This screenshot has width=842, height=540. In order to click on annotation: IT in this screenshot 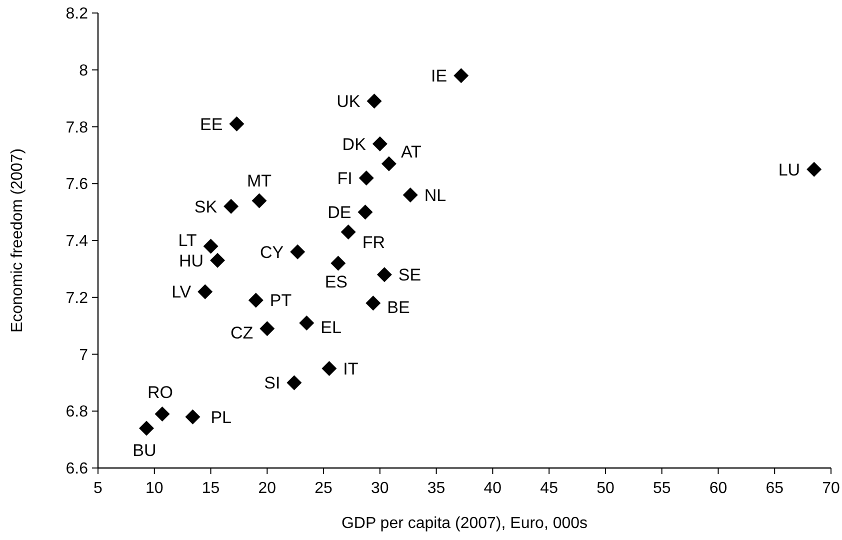, I will do `click(350, 368)`.